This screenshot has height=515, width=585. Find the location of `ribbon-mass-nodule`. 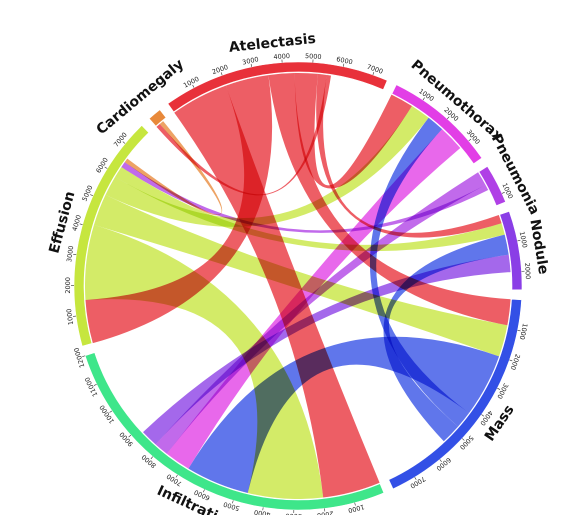

ribbon-mass-nodule is located at coordinates (446, 338).